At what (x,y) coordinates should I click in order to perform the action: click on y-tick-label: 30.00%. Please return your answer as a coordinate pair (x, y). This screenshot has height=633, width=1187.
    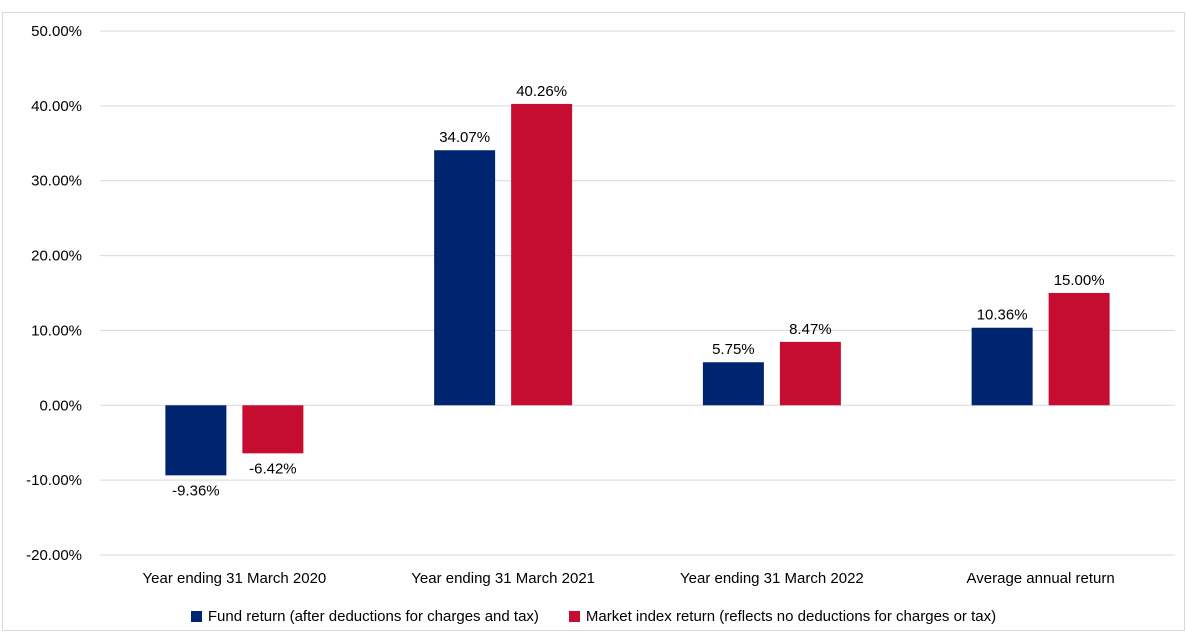
    Looking at the image, I should click on (56, 181).